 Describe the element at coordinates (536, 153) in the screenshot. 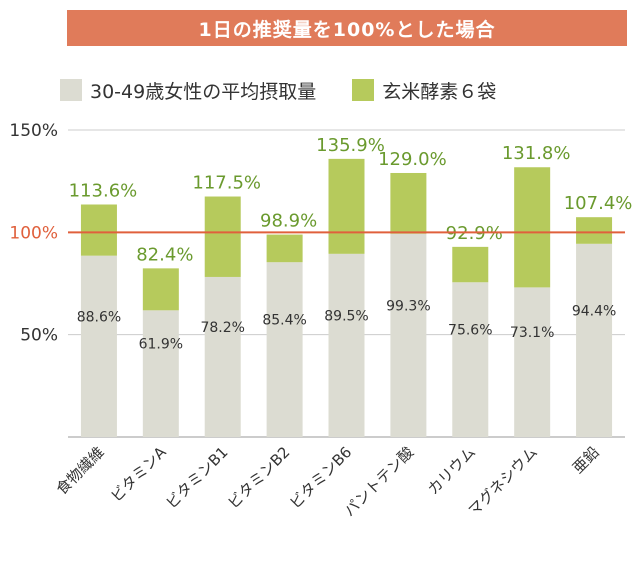

I see `total-value-label-7: 131.8%` at that location.